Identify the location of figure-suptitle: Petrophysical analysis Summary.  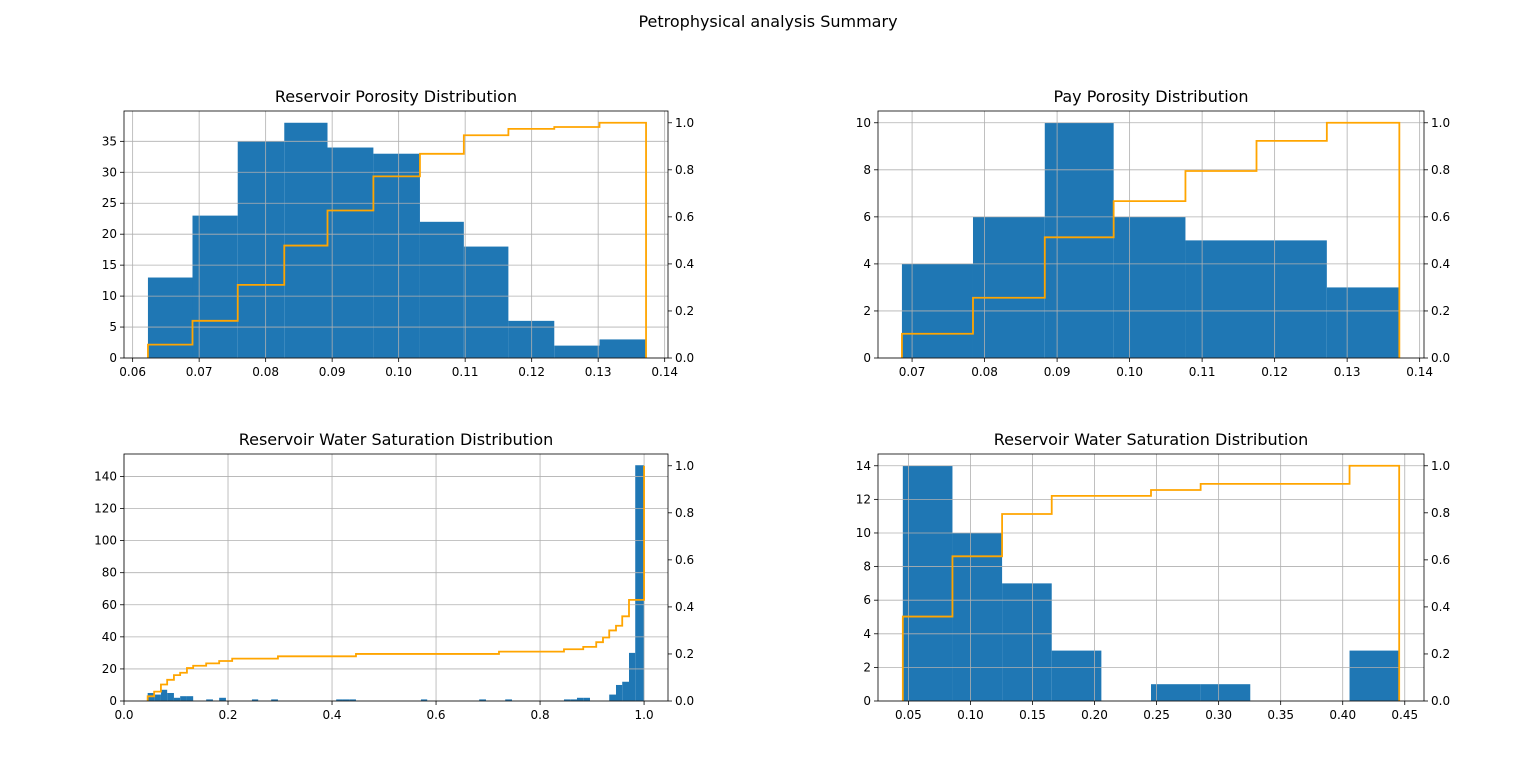
(768, 21).